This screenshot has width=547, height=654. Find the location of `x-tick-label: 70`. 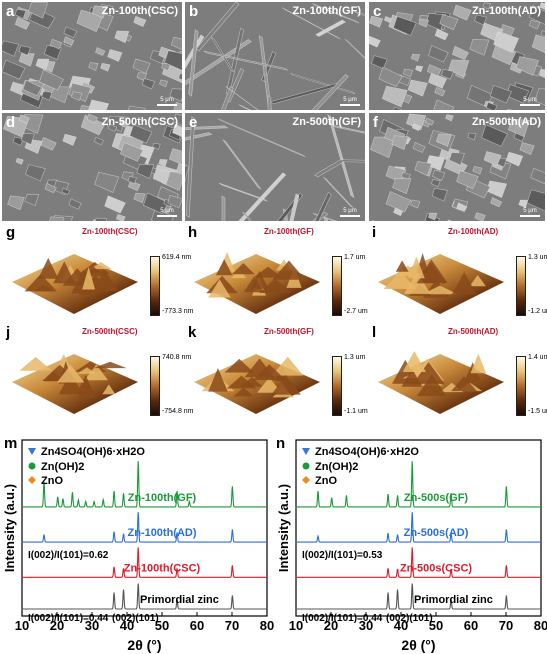

x-tick-label: 70 is located at coordinates (506, 625).